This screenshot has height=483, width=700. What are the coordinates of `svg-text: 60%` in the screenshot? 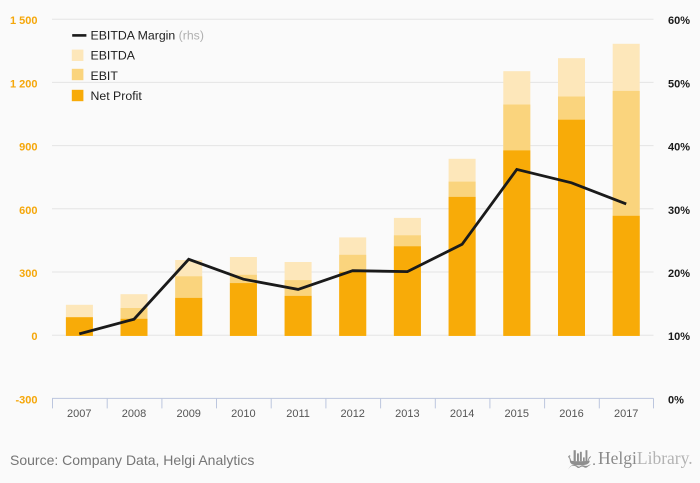 It's located at (679, 21).